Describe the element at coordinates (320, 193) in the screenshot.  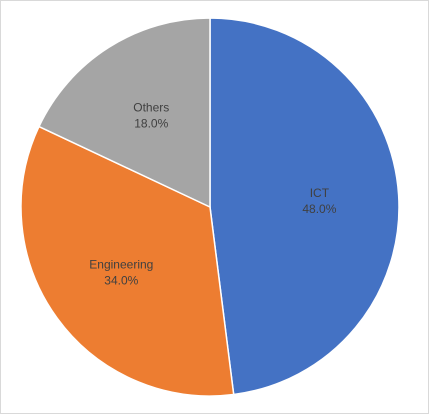
I see `slice-label-ict: ICT` at that location.